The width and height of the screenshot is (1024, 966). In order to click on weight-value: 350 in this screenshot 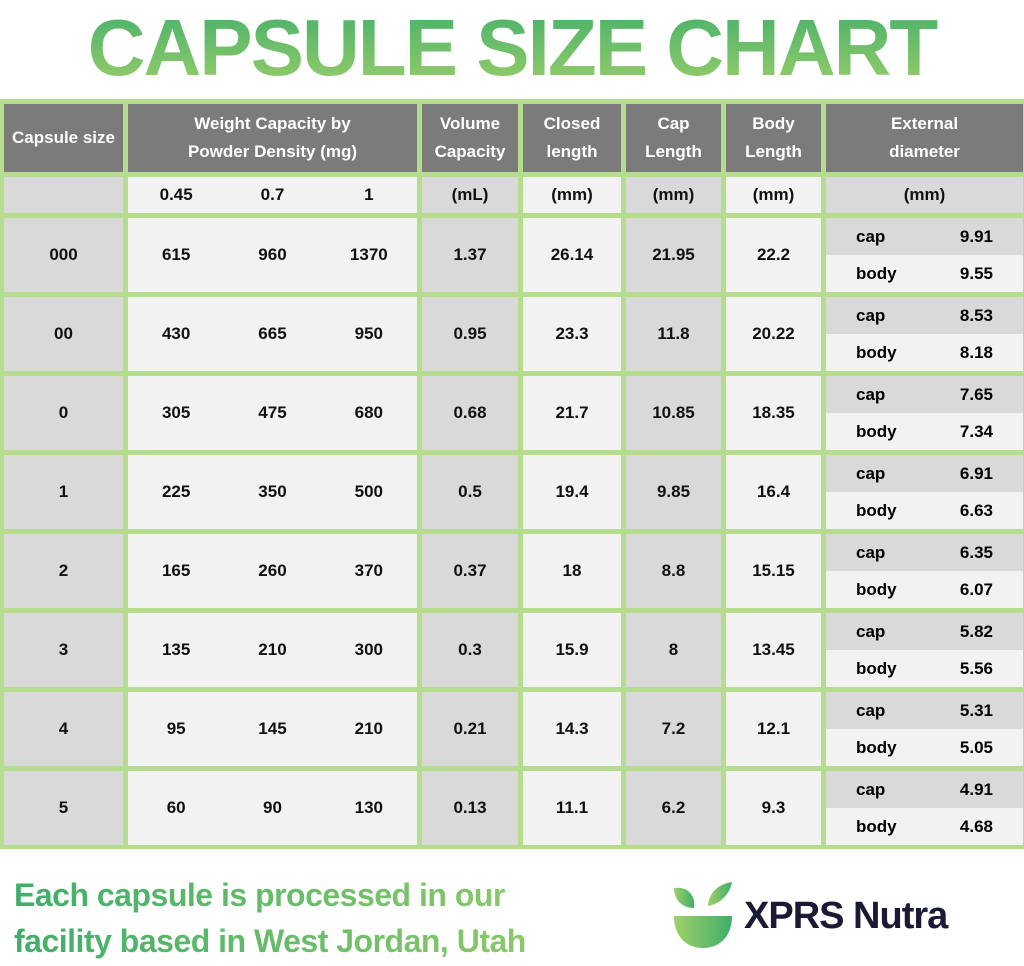, I will do `click(272, 491)`.